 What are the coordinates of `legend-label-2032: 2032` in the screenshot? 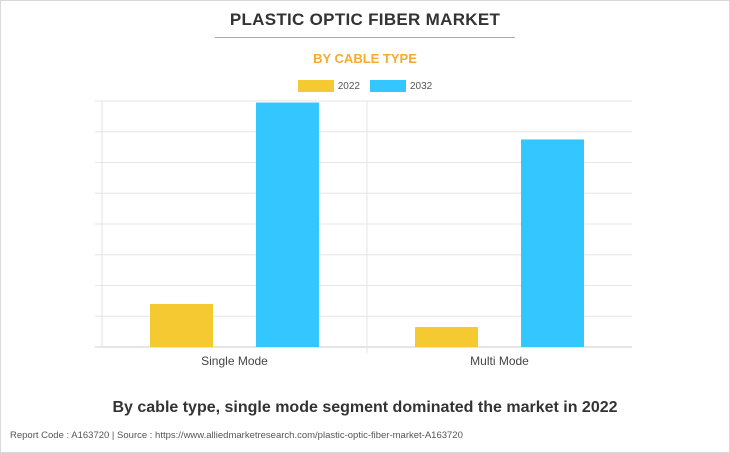 It's located at (421, 86).